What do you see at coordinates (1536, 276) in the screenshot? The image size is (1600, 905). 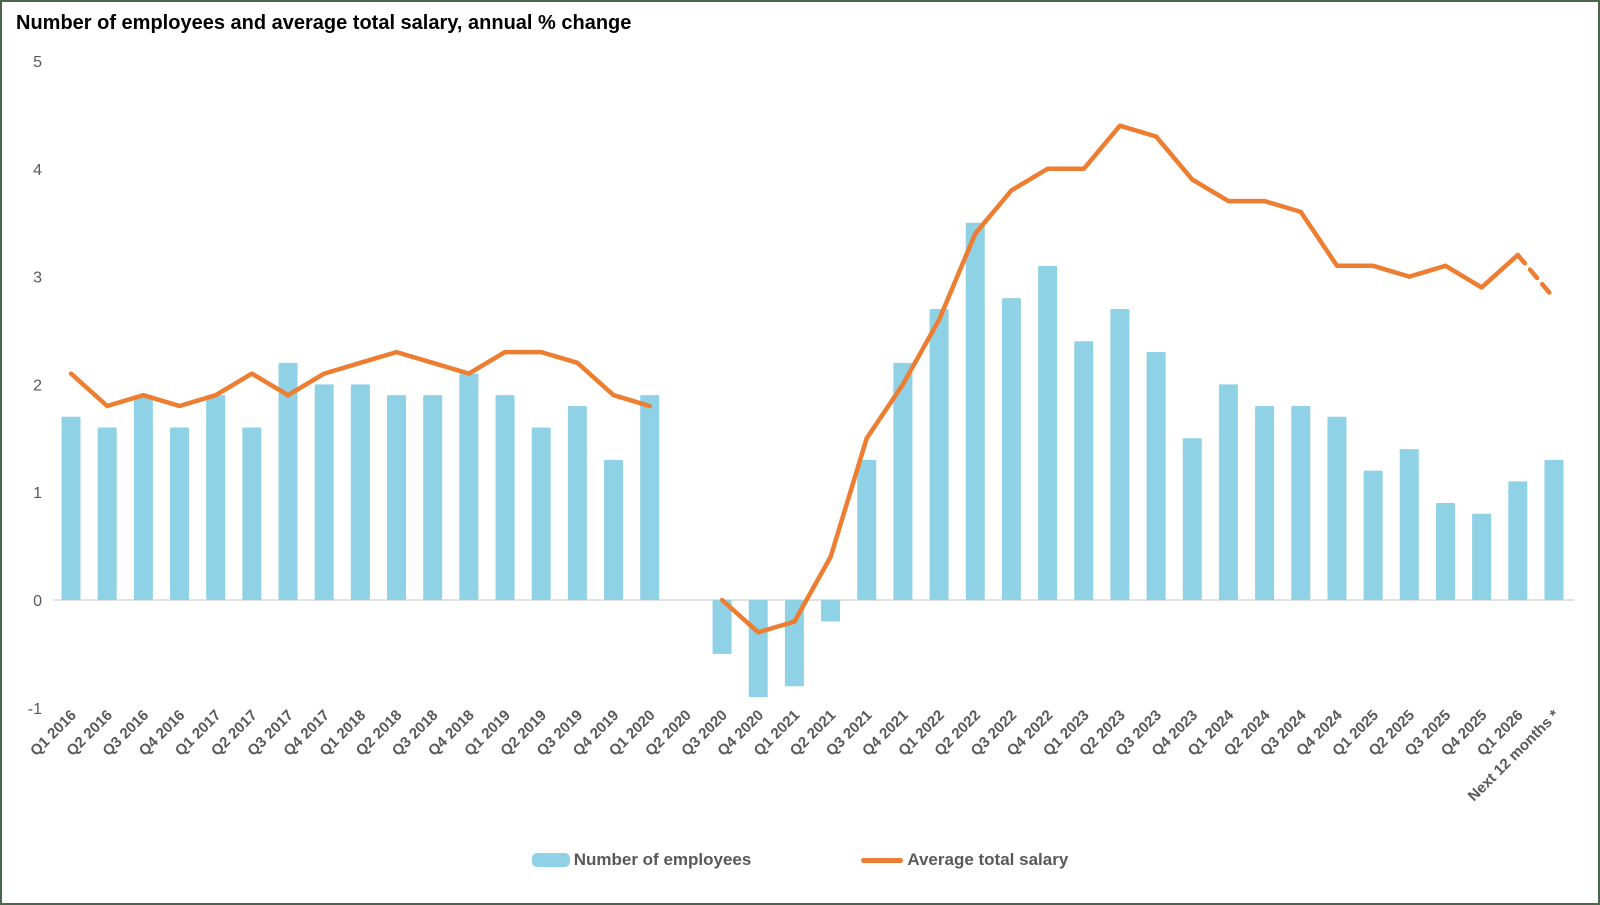 I see `line-segment-forecast` at bounding box center [1536, 276].